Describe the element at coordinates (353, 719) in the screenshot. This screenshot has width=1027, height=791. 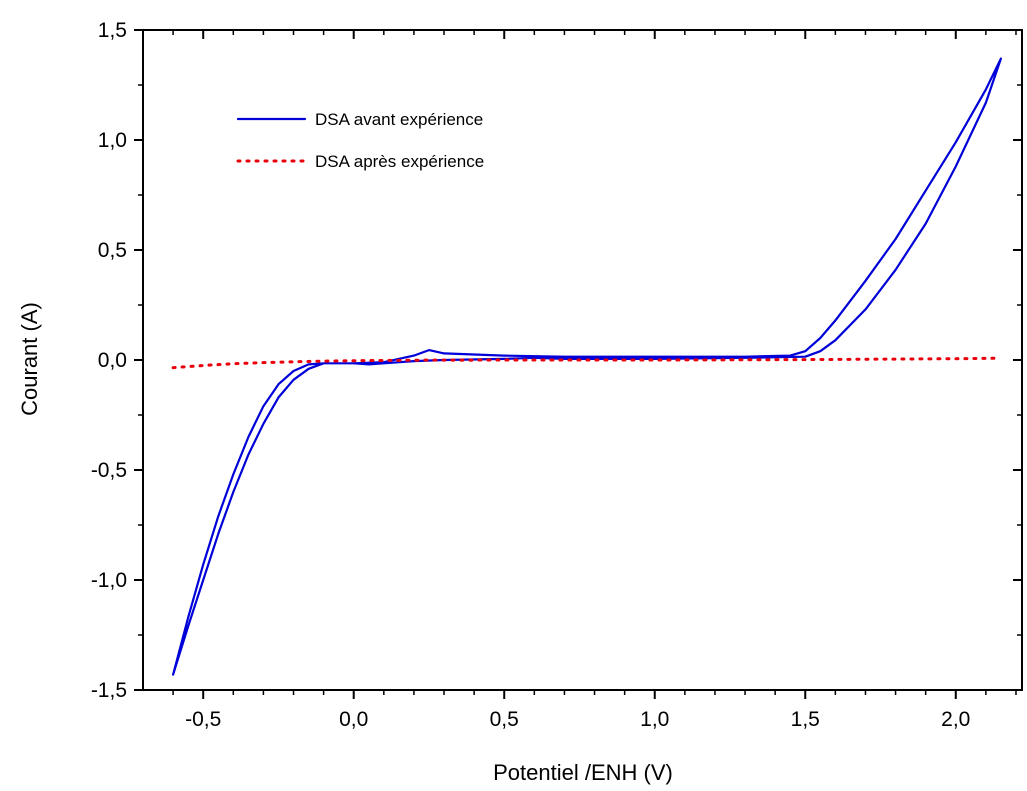
I see `x-tick-label: 0,0` at that location.